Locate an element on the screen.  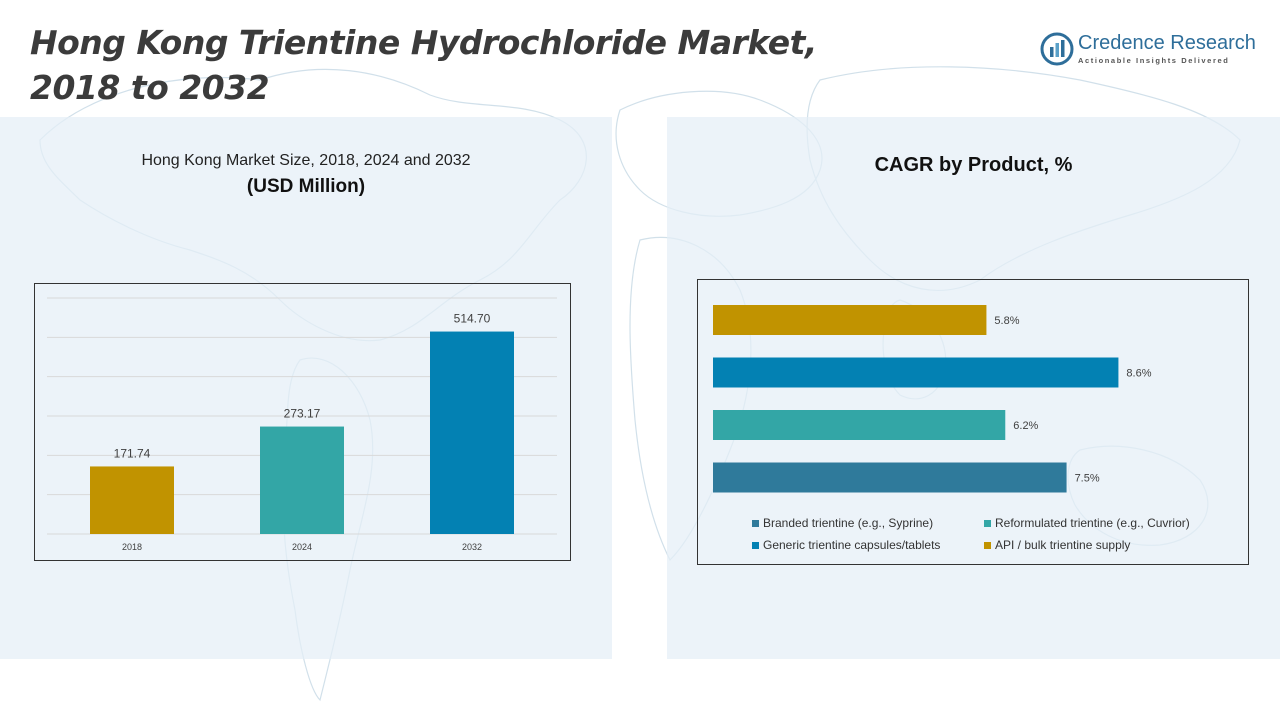
cagr-data-label-2: 8.6% is located at coordinates (1138, 374).